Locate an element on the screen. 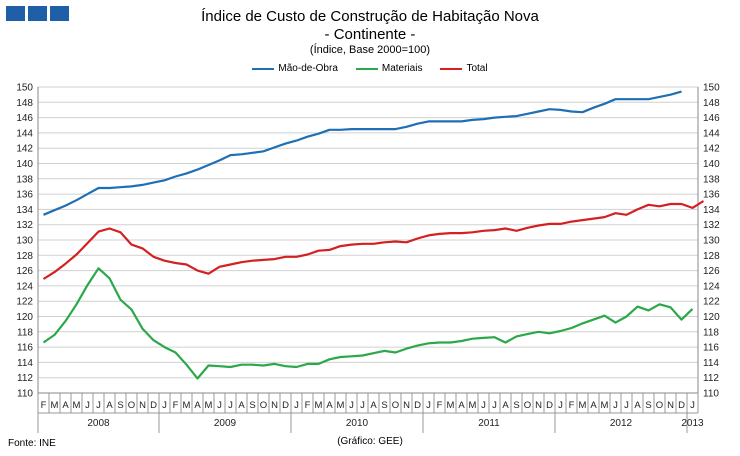 Image resolution: width=740 pixels, height=456 pixels. y-tick-label-right: 120 is located at coordinates (711, 317).